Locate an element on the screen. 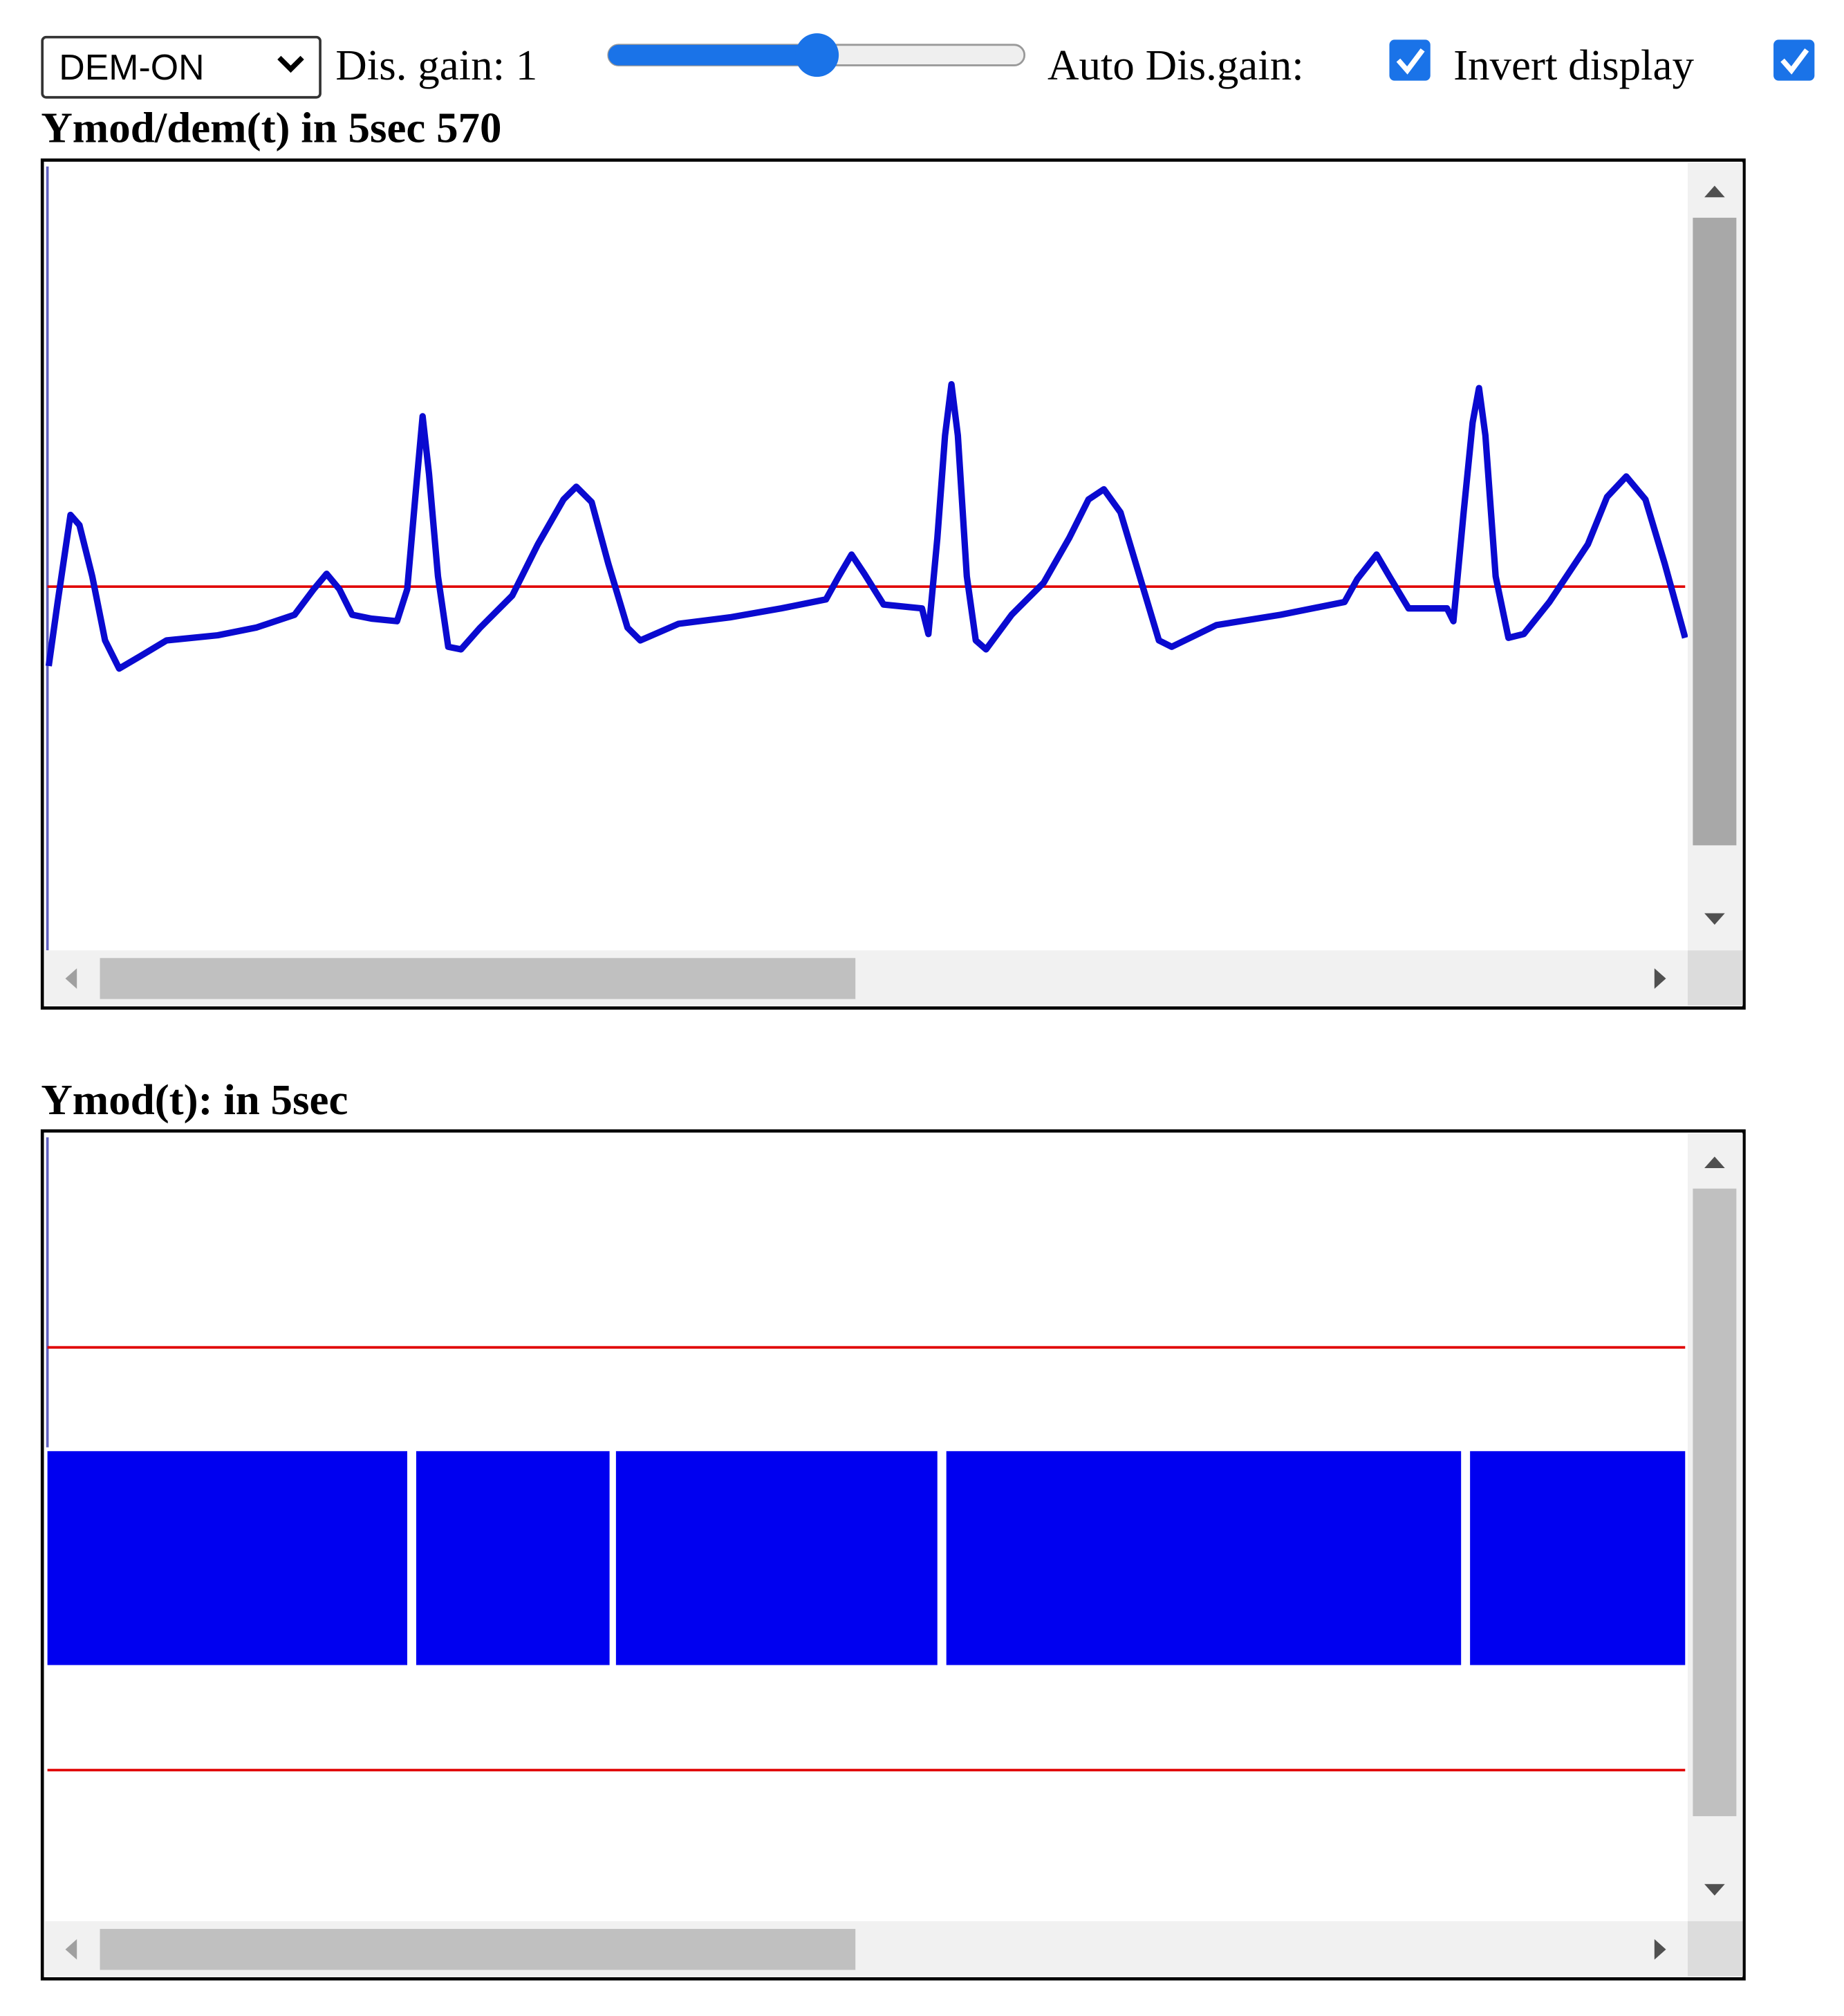 The image size is (1844, 2016). auto-gain-label: Auto Dis.gain: is located at coordinates (1175, 65).